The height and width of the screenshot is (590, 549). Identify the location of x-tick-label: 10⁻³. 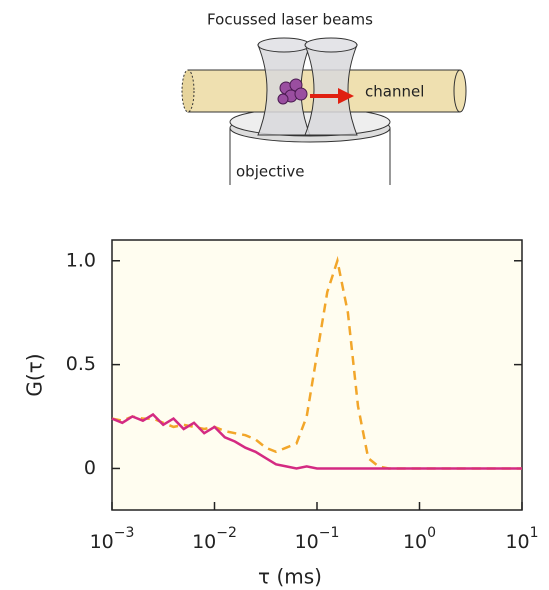
(112, 539).